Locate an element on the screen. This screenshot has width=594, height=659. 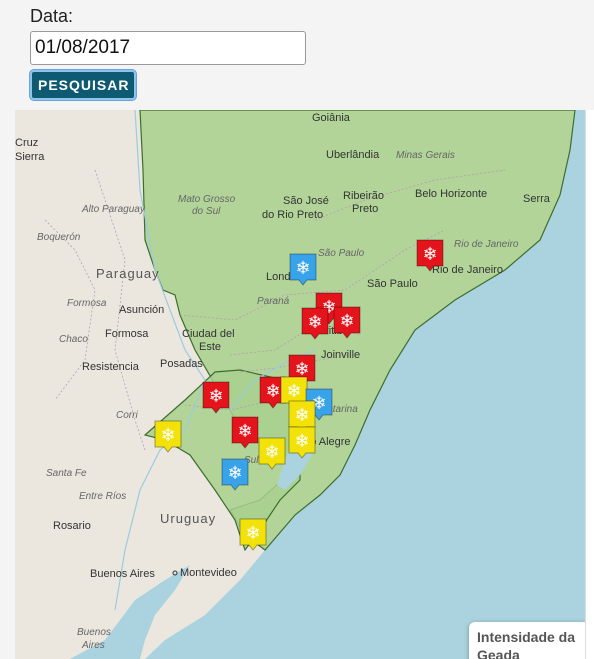
place-goiania: Goiânia is located at coordinates (331, 118).